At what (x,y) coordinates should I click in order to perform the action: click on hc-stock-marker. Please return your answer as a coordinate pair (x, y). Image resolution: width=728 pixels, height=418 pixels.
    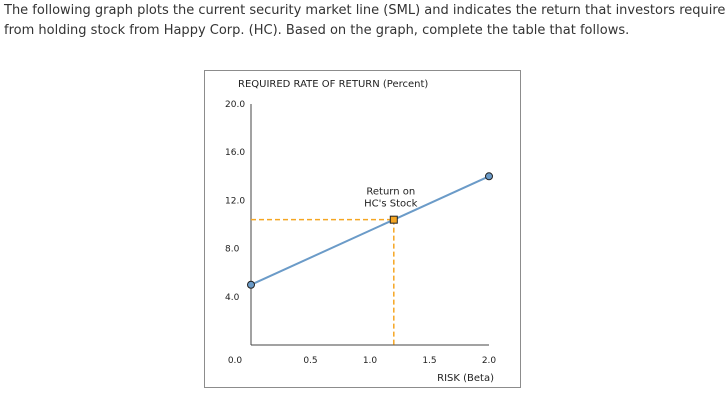
    Looking at the image, I should click on (393, 219).